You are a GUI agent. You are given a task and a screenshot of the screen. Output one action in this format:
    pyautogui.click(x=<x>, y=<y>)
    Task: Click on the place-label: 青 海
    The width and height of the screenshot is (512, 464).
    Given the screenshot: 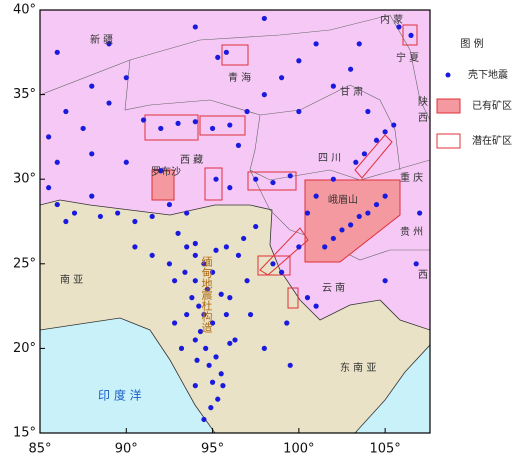 What is the action you would take?
    pyautogui.click(x=239, y=77)
    